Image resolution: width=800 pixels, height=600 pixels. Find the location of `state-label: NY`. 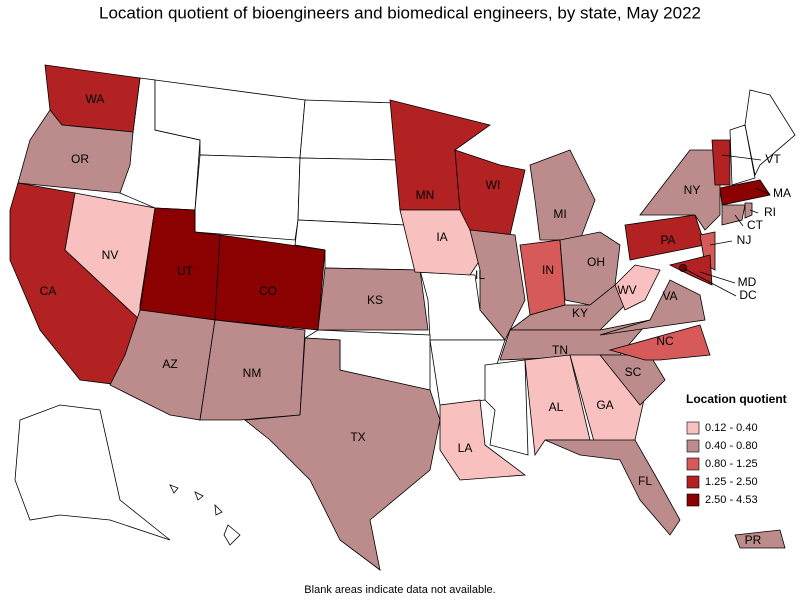

state-label: NY is located at coordinates (692, 190).